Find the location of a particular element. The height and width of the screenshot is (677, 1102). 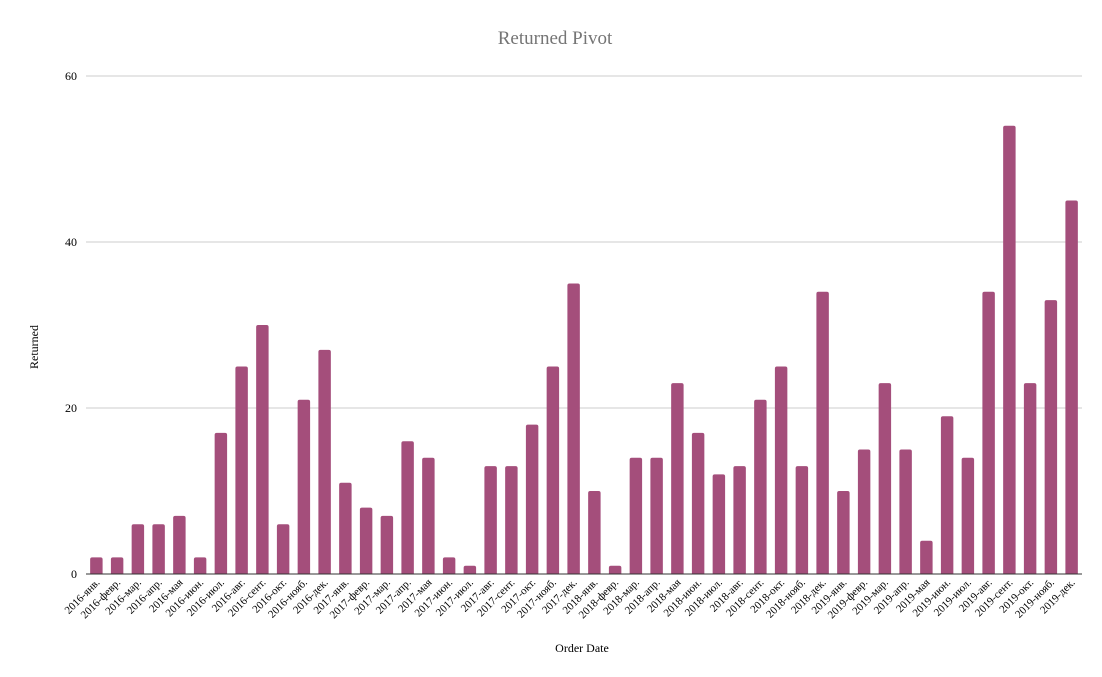

y-axis-ticks: 0 20 40 60 is located at coordinates (71, 325).